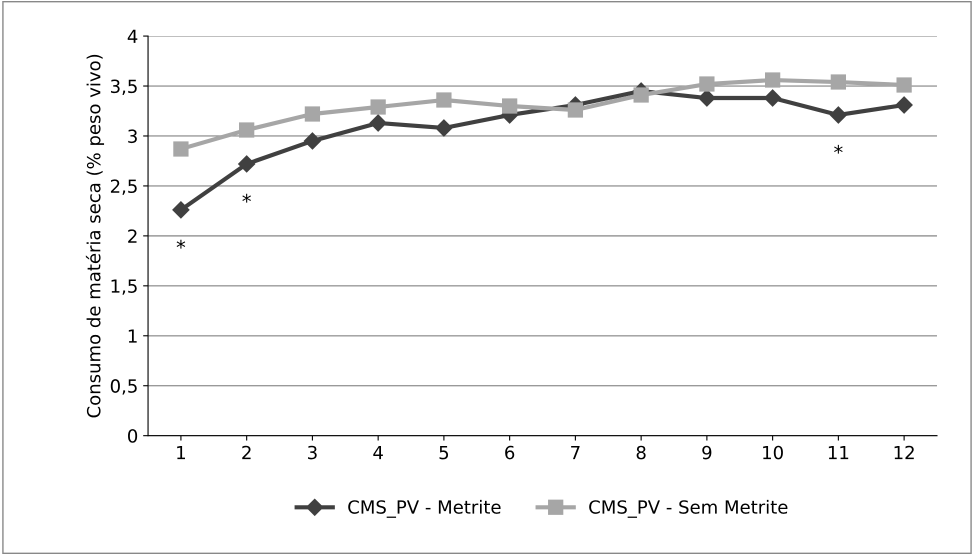  What do you see at coordinates (904, 453) in the screenshot?
I see `x-tick-label: 12` at bounding box center [904, 453].